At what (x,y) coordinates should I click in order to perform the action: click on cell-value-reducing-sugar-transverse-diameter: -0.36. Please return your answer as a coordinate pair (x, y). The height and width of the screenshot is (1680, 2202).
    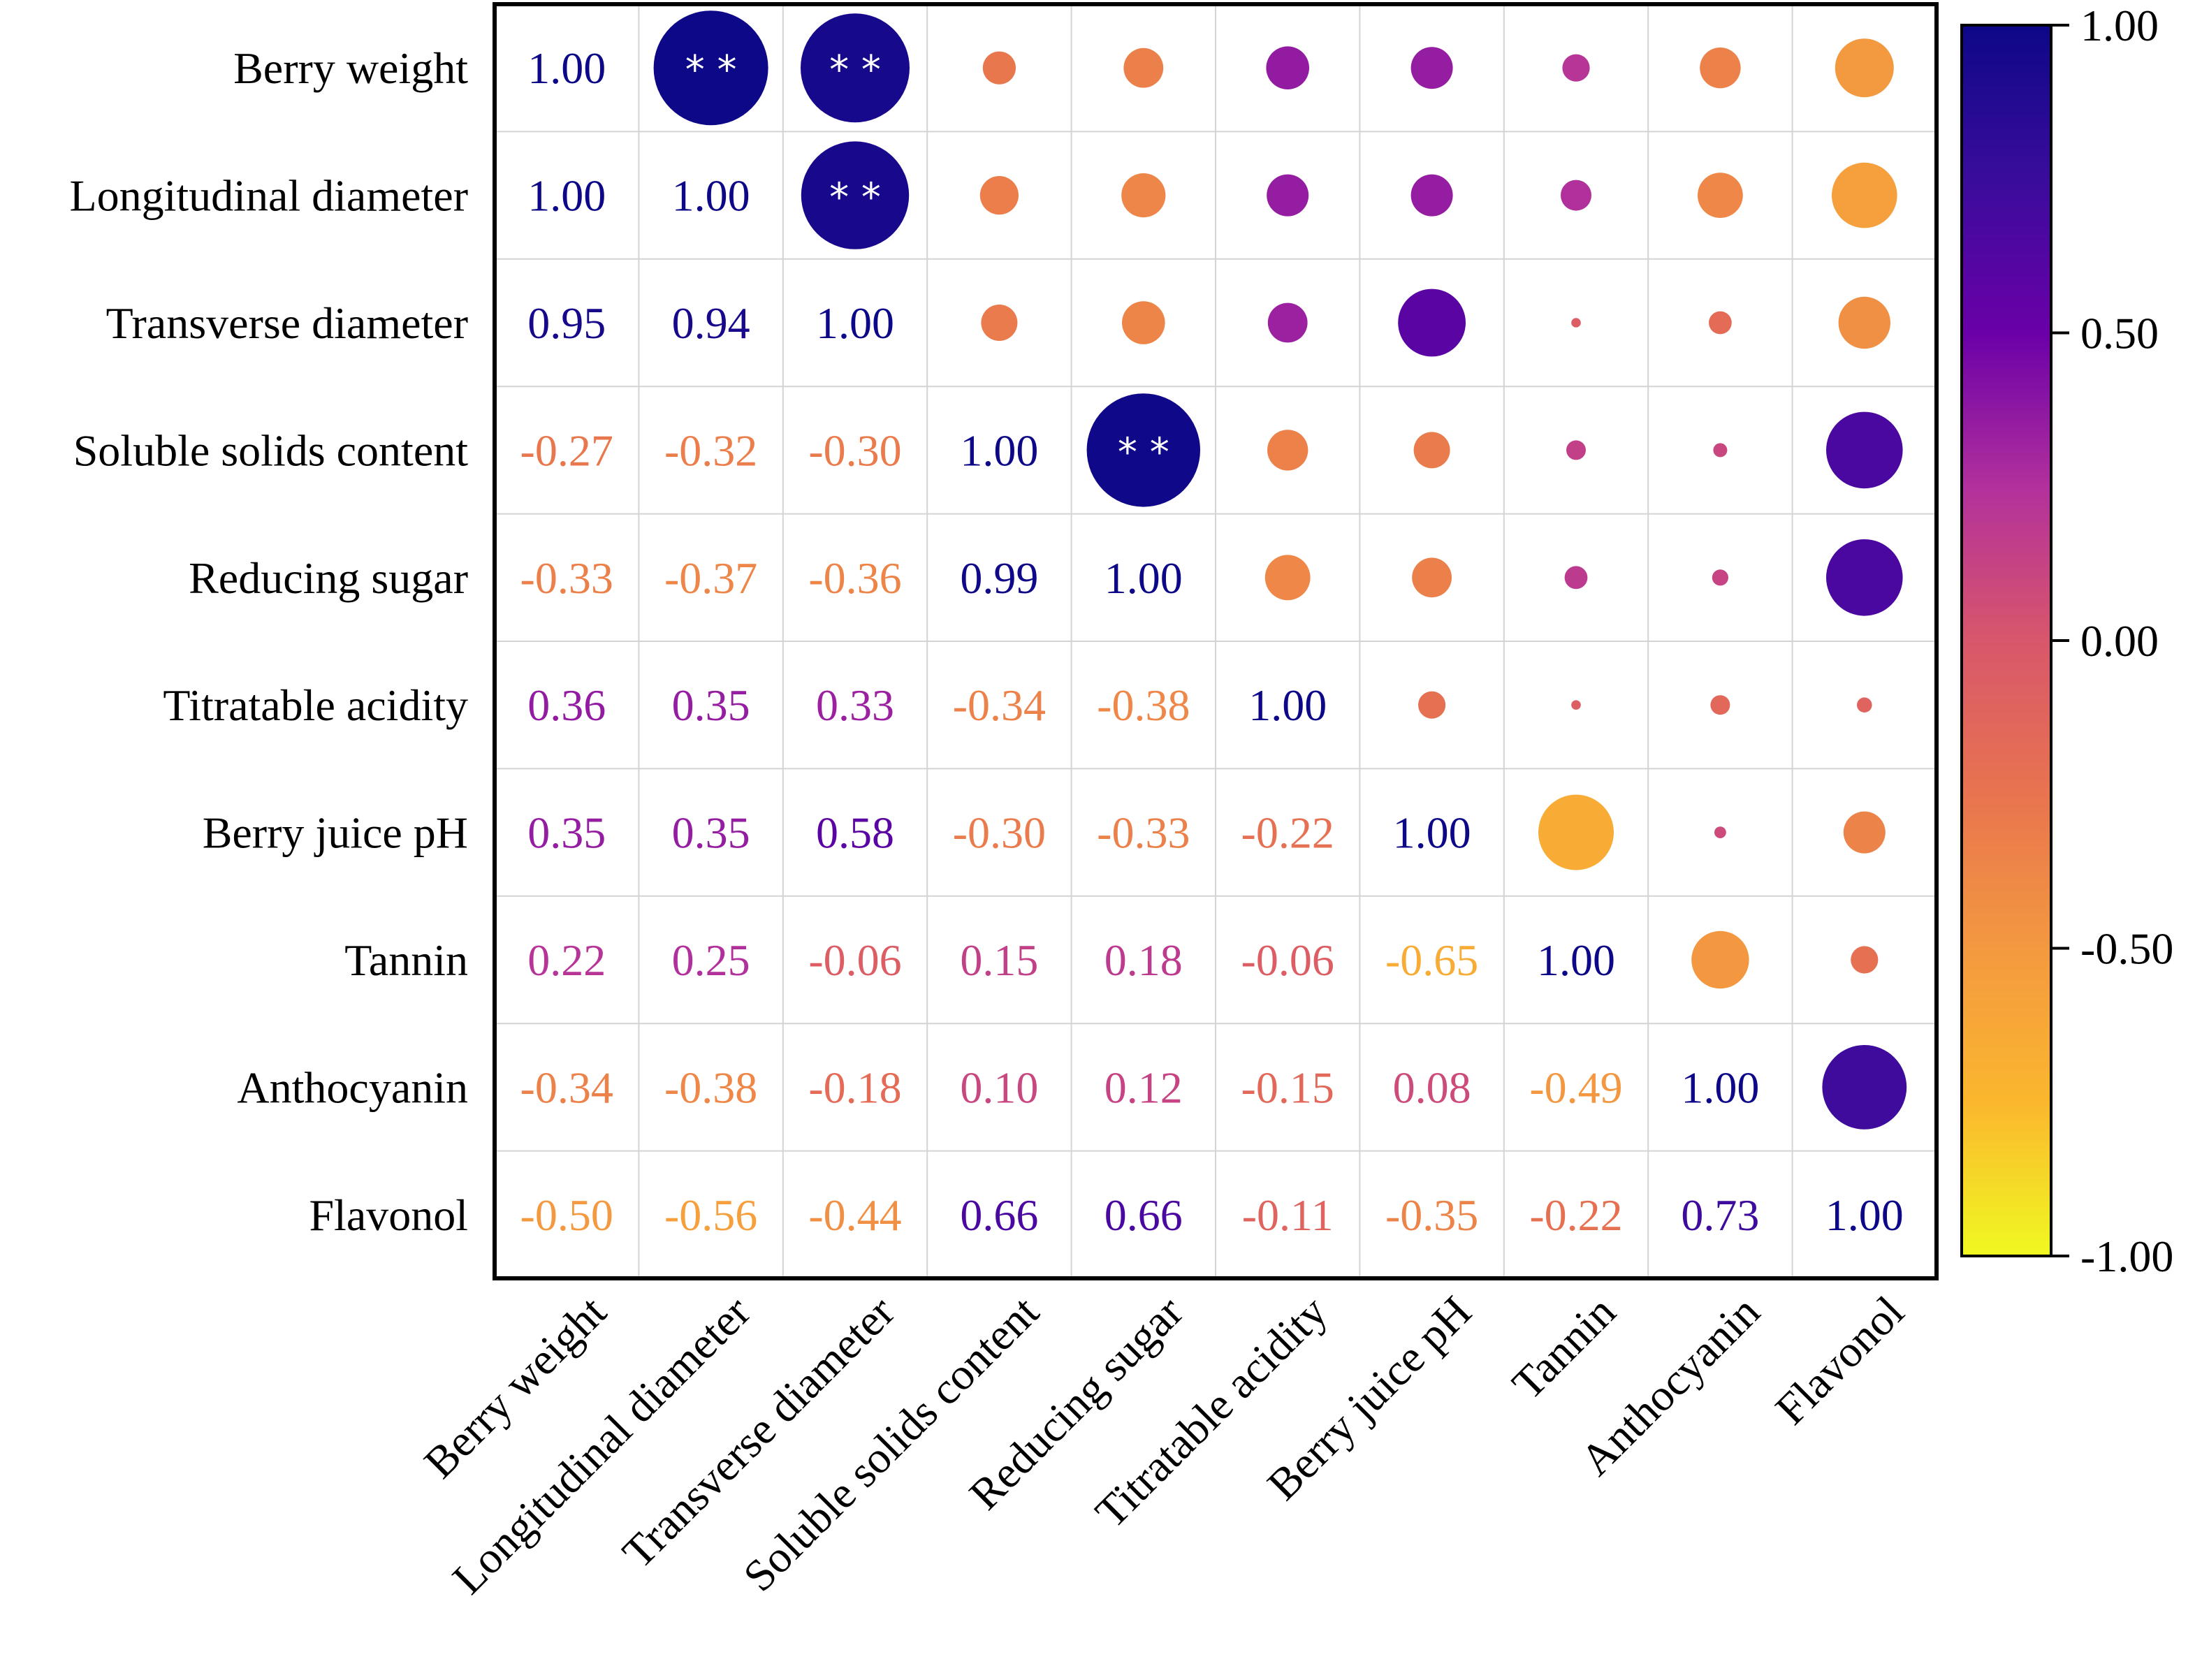
    Looking at the image, I should click on (854, 578).